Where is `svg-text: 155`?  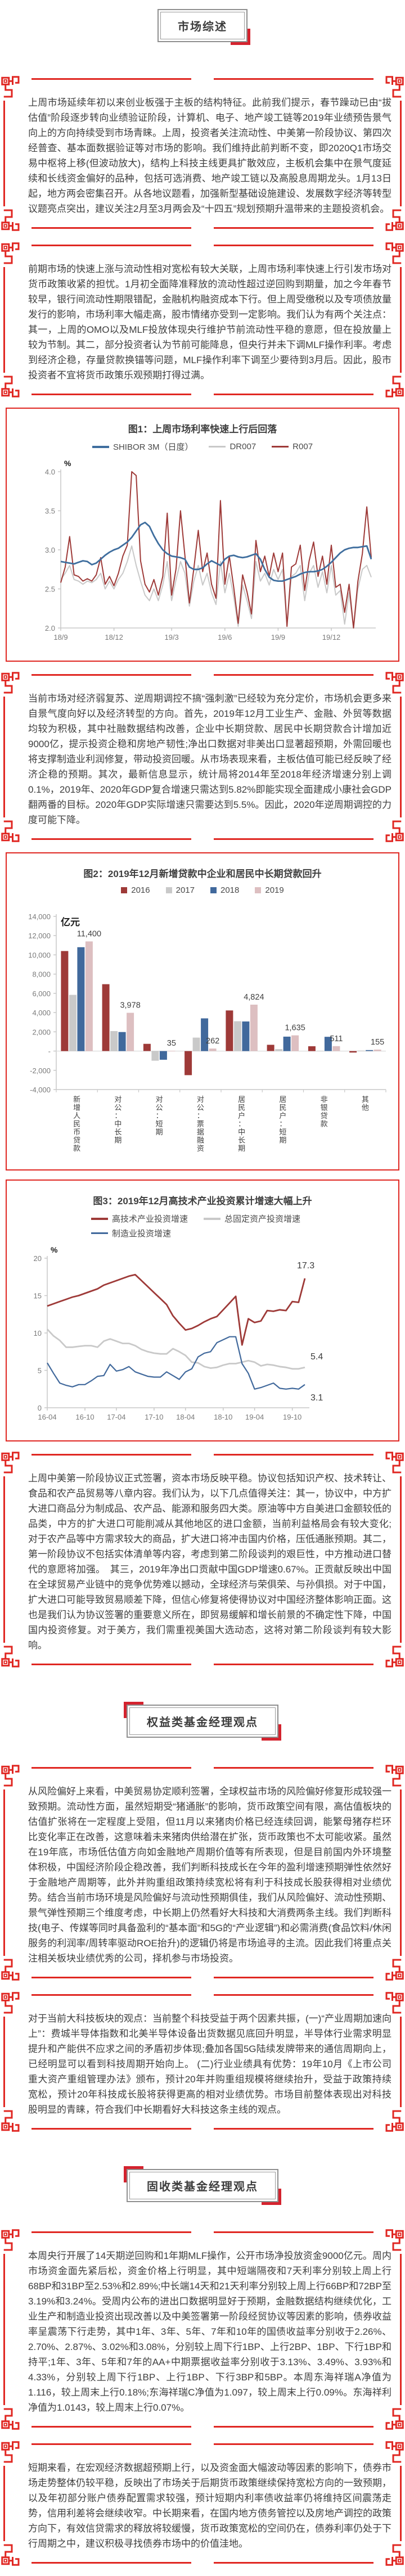
svg-text: 155 is located at coordinates (377, 1042).